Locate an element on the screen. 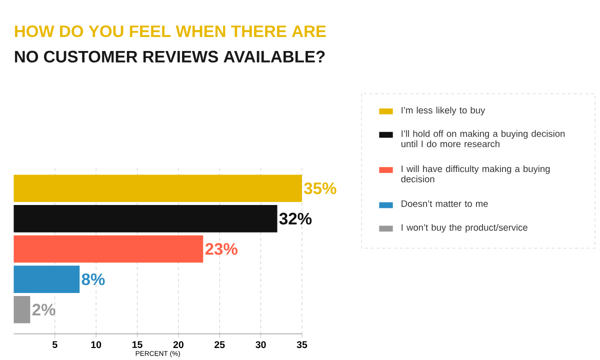  data-label: 8% is located at coordinates (93, 279).